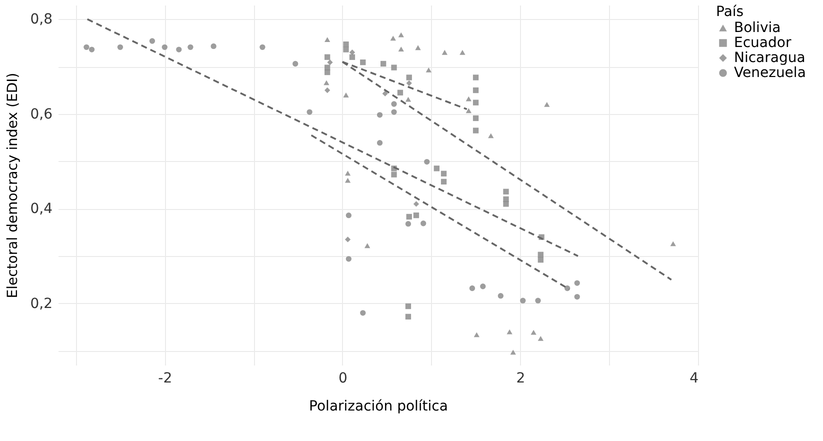 Image resolution: width=823 pixels, height=441 pixels. Describe the element at coordinates (694, 378) in the screenshot. I see `x-tick-label: 4` at that location.